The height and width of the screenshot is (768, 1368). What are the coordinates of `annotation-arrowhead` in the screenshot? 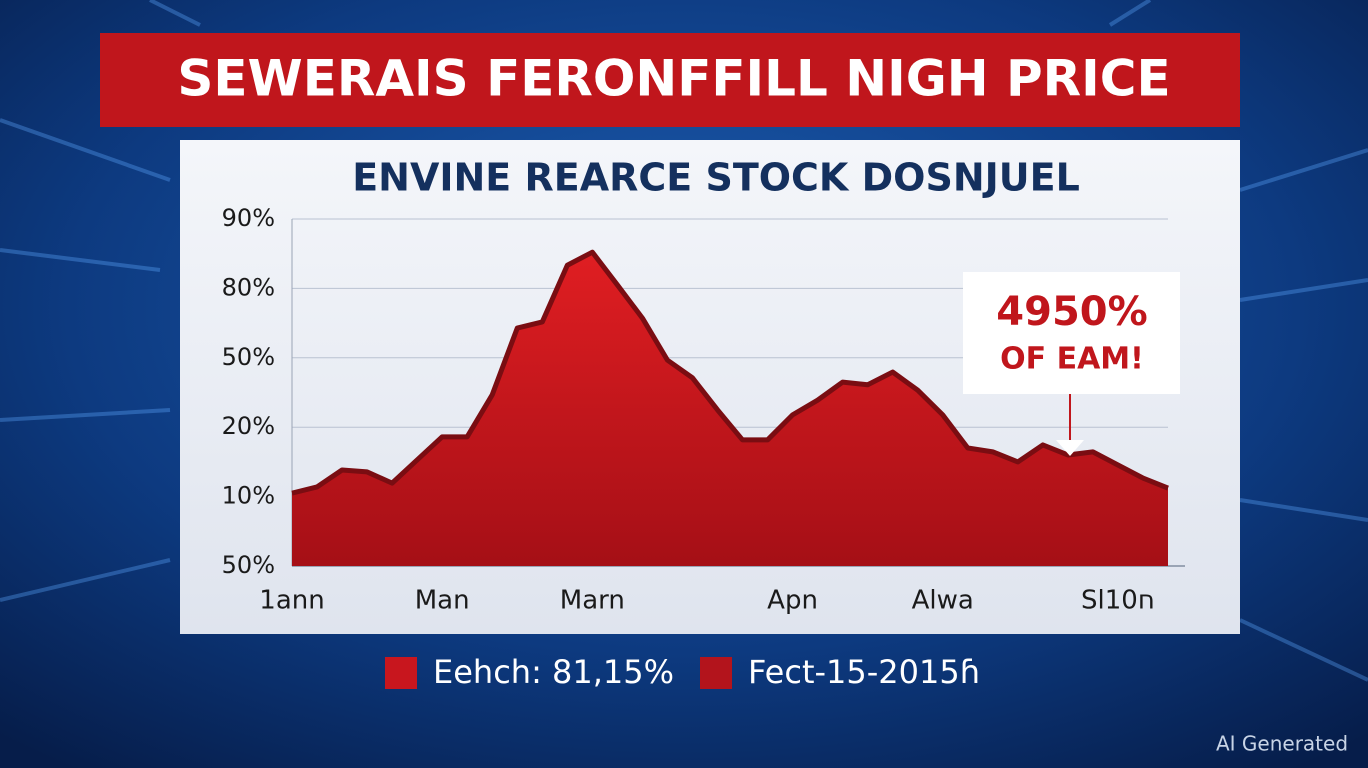 It's located at (1070, 448).